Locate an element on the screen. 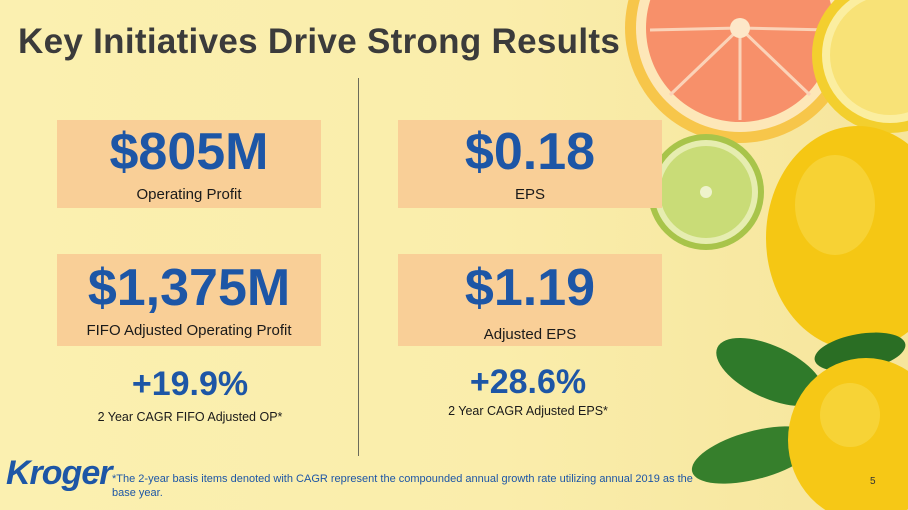 Image resolution: width=908 pixels, height=510 pixels. fifo-operating-profit-value: $1,375M is located at coordinates (189, 288).